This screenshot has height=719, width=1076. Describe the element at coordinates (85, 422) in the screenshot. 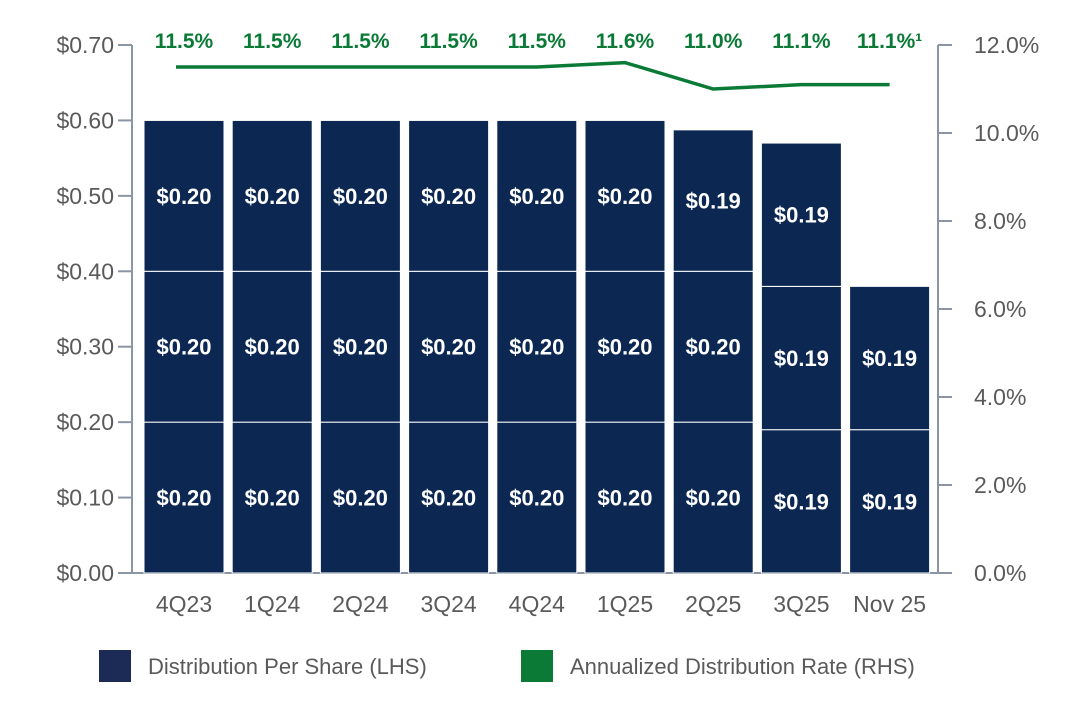

I see `left-tick-label: $0.20` at that location.